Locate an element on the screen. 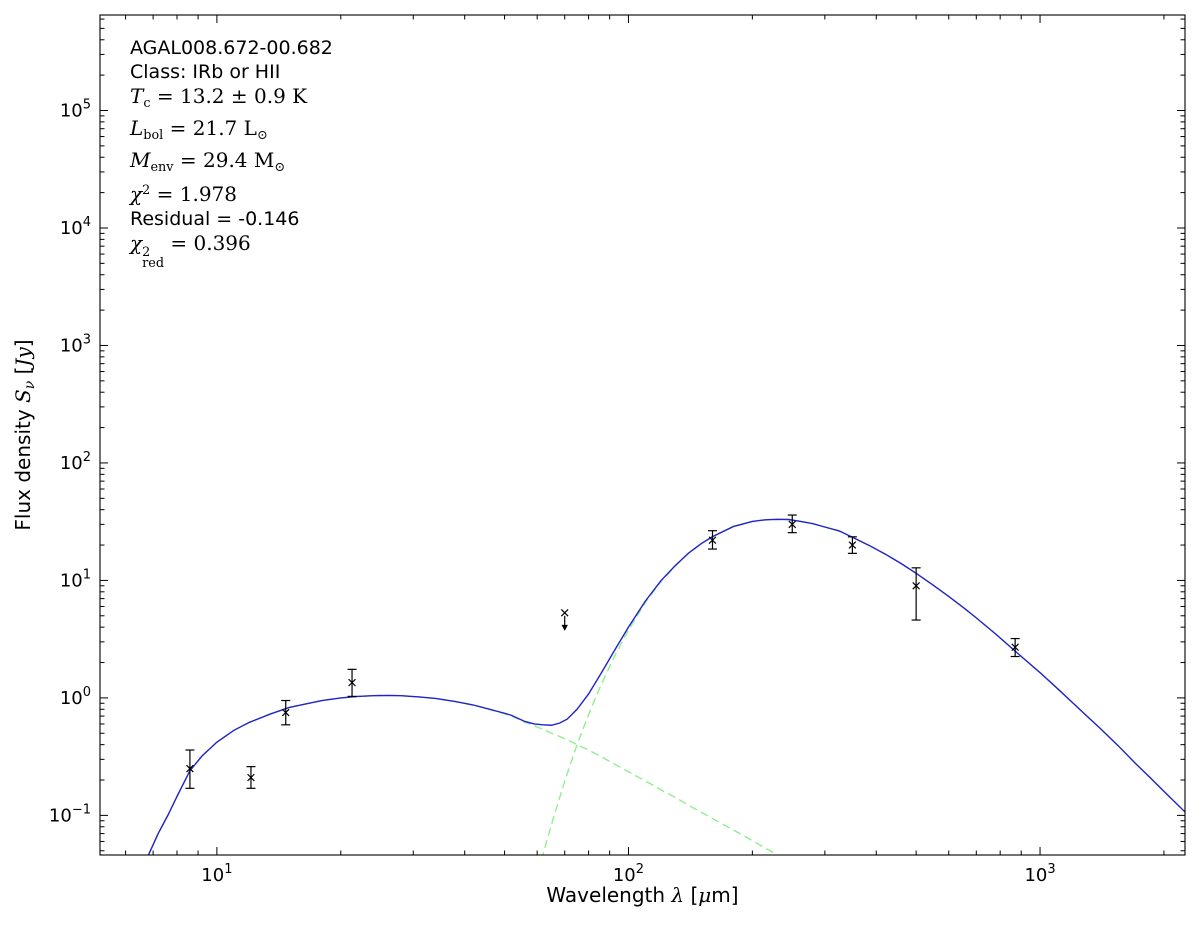  annotation-segment: = 1.978 is located at coordinates (194, 194).